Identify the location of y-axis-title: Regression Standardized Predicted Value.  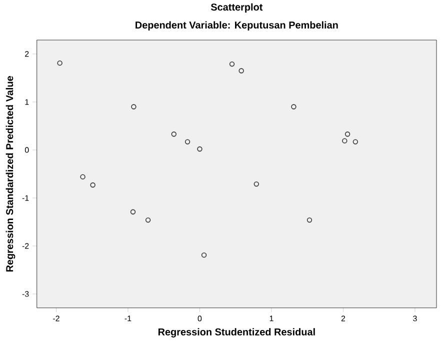
(11, 174).